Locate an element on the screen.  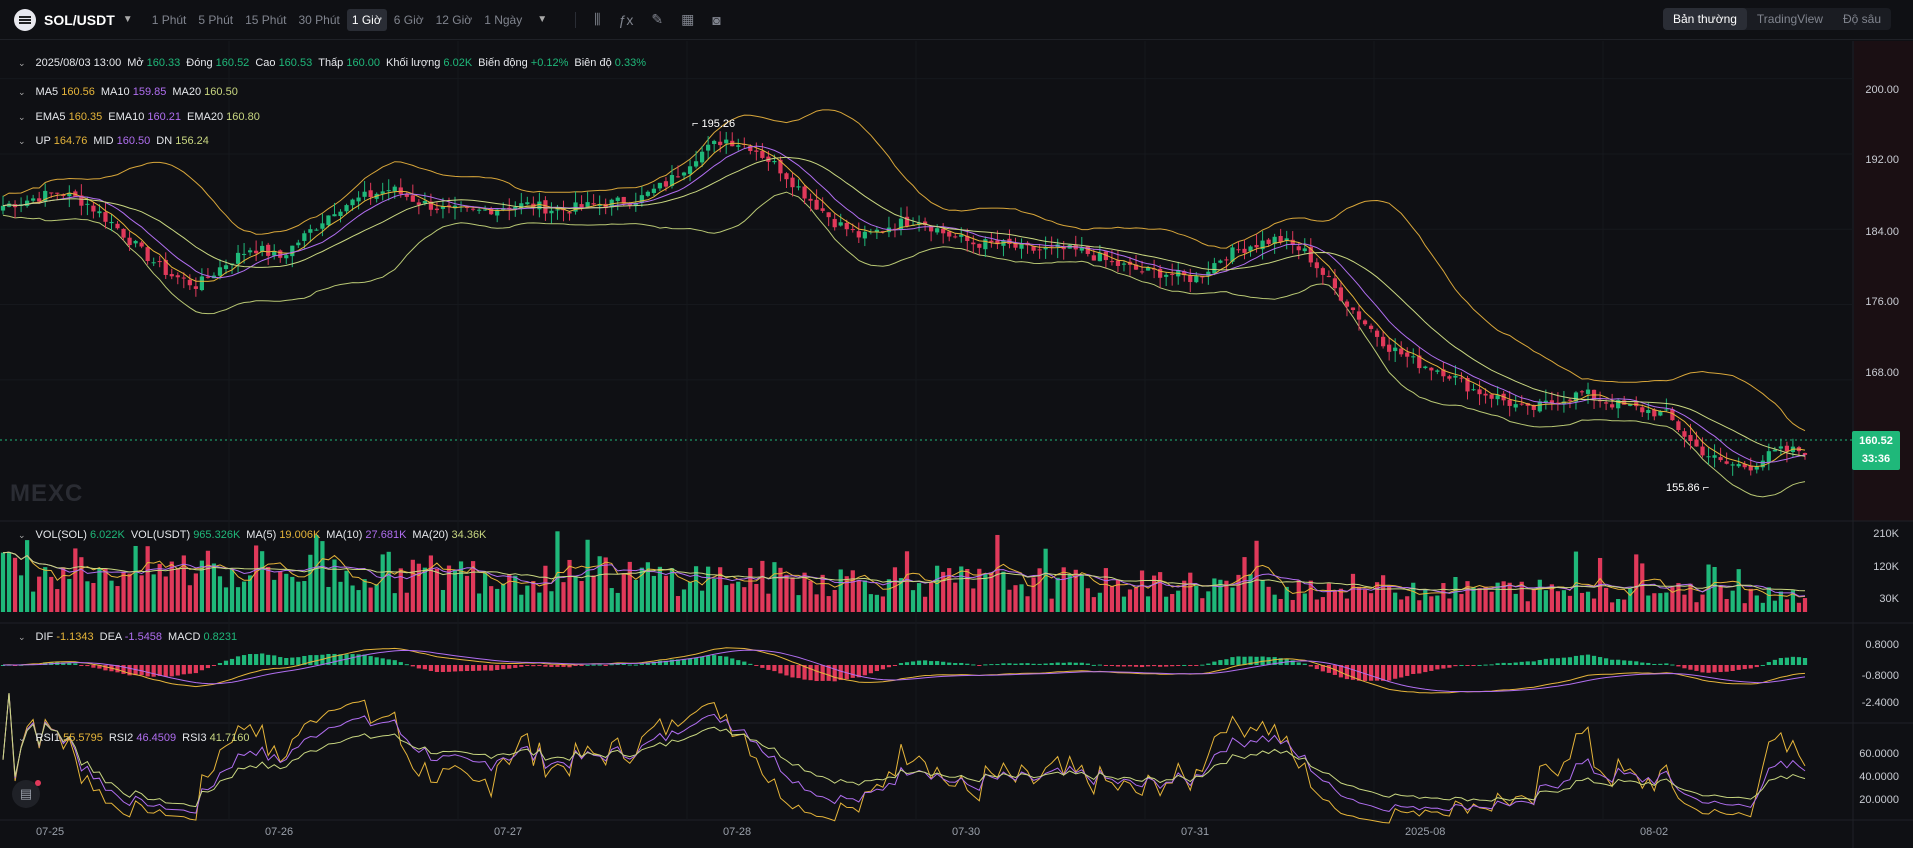
tf-6h: 6 Giờ is located at coordinates (408, 19).